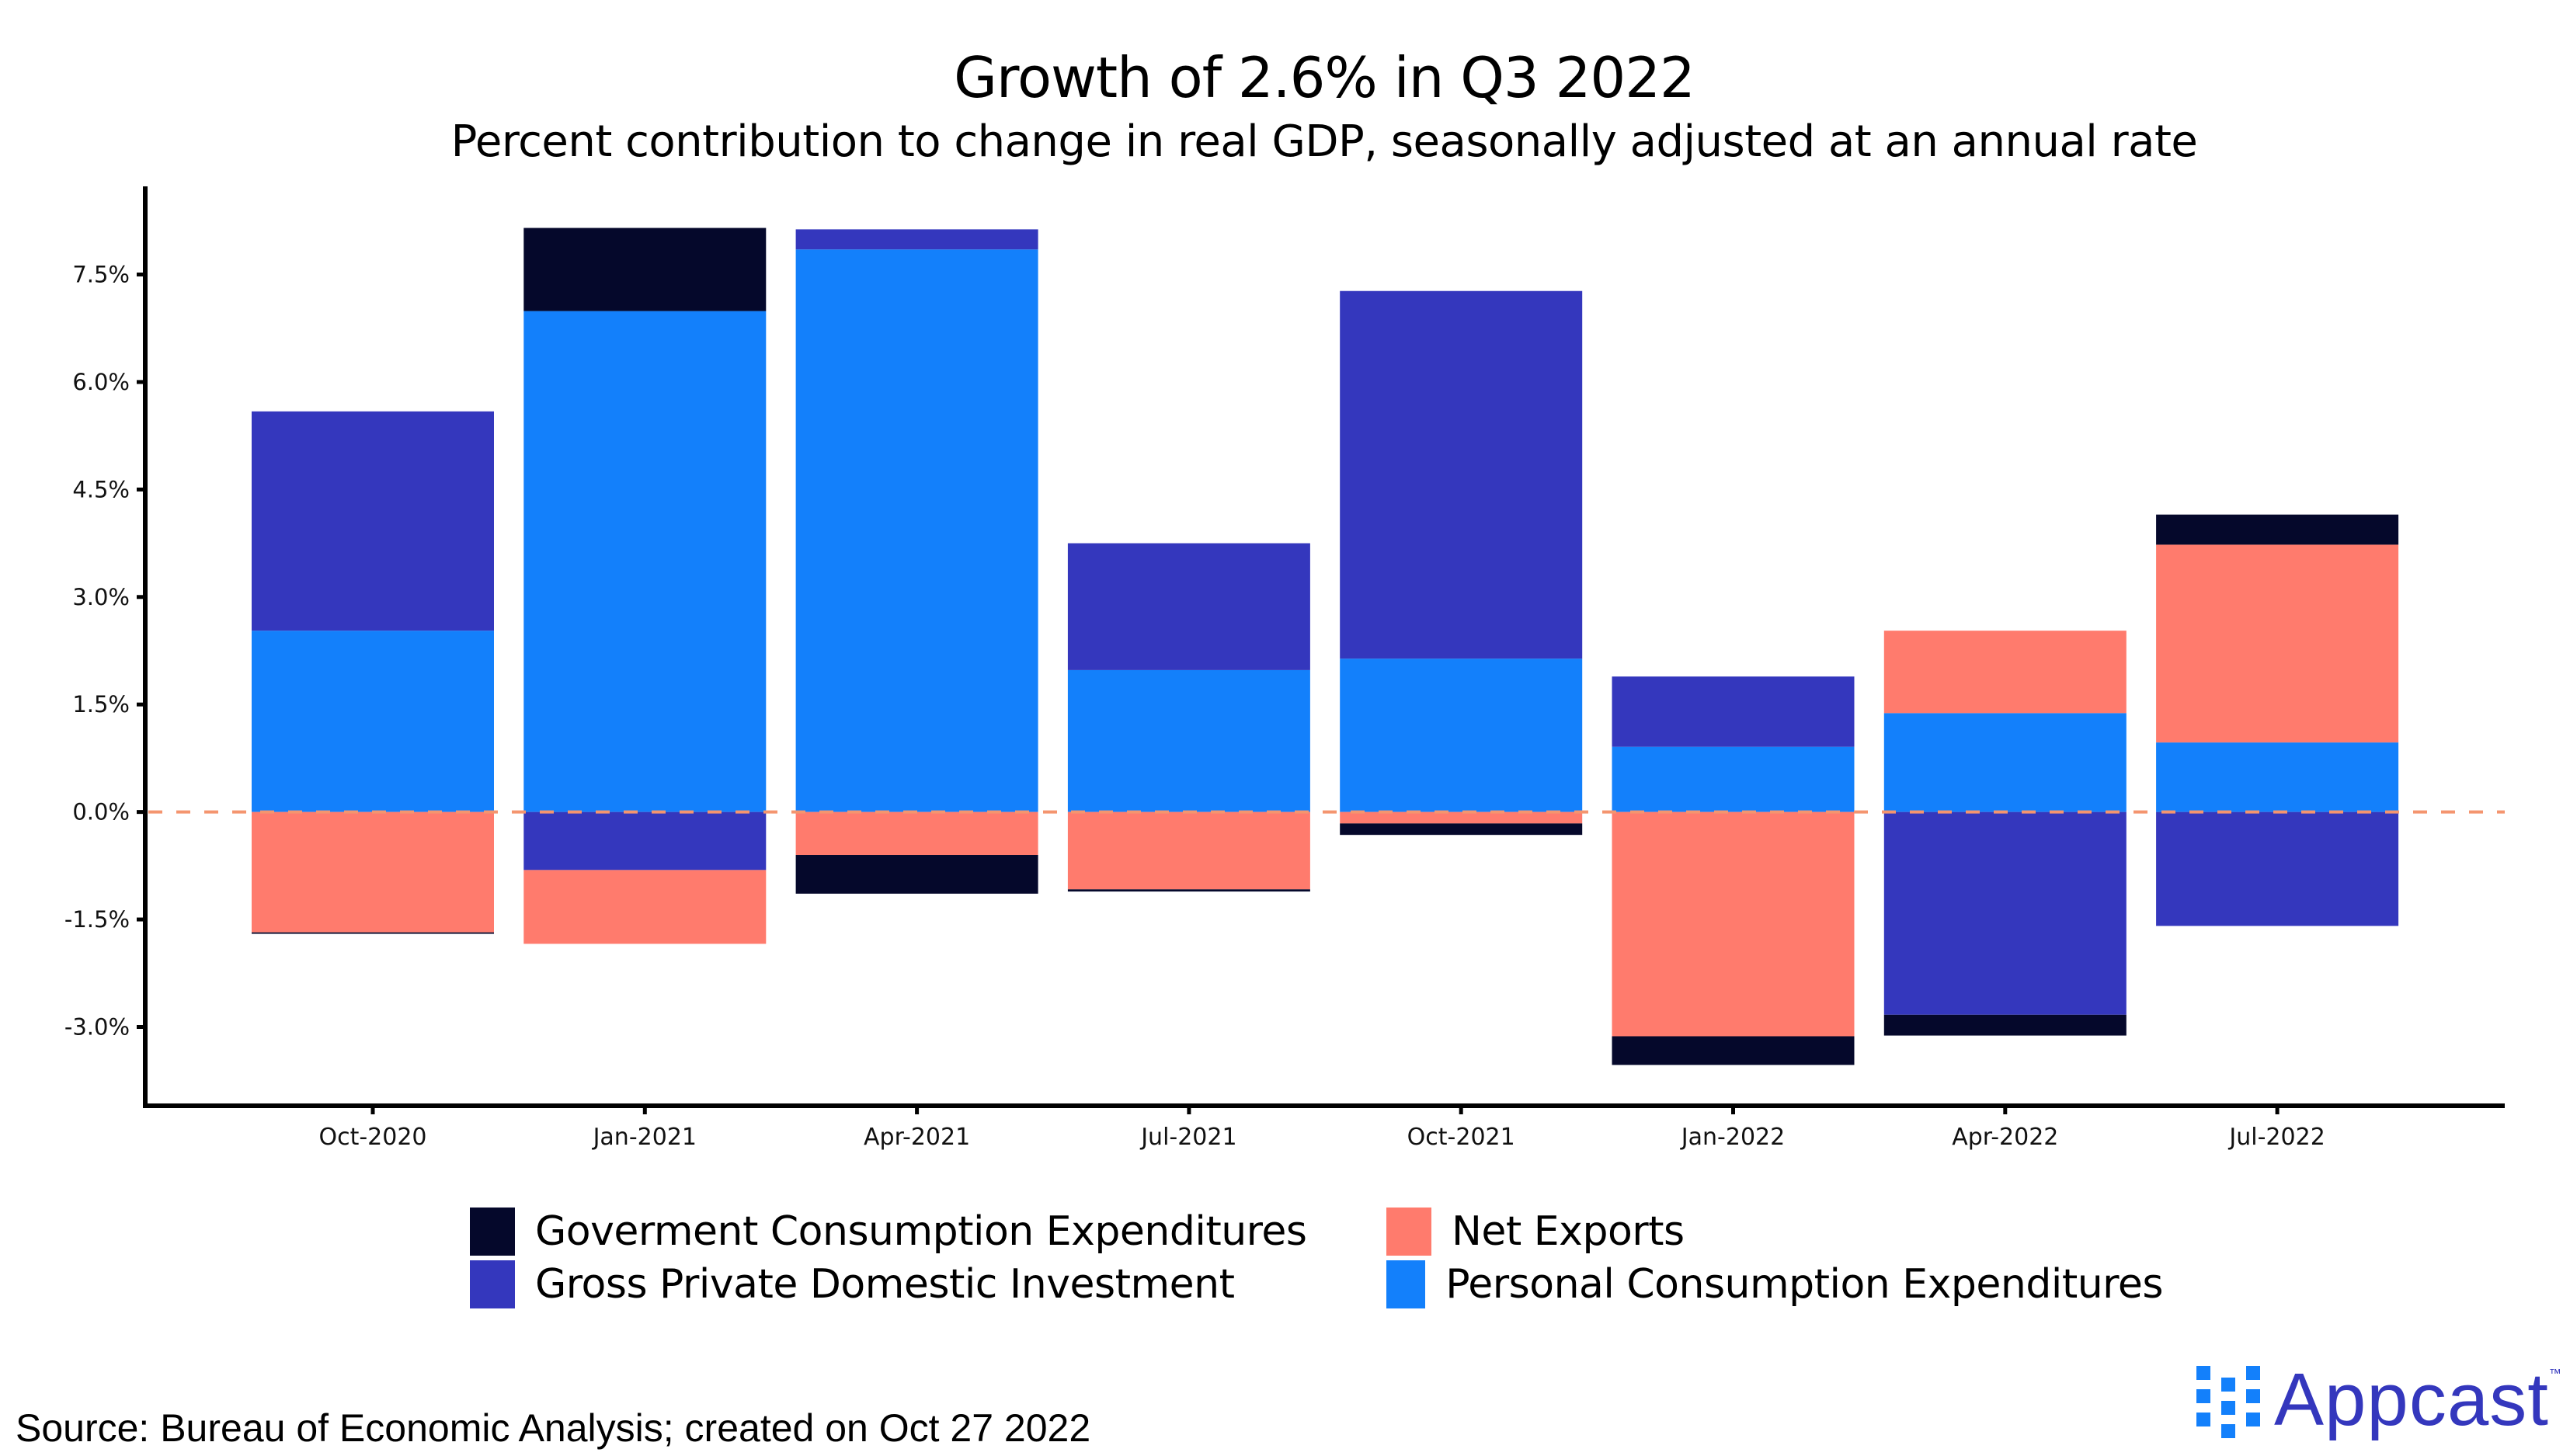 The height and width of the screenshot is (1456, 2563). I want to click on legend-swatch-personal-consumption, so click(1406, 1284).